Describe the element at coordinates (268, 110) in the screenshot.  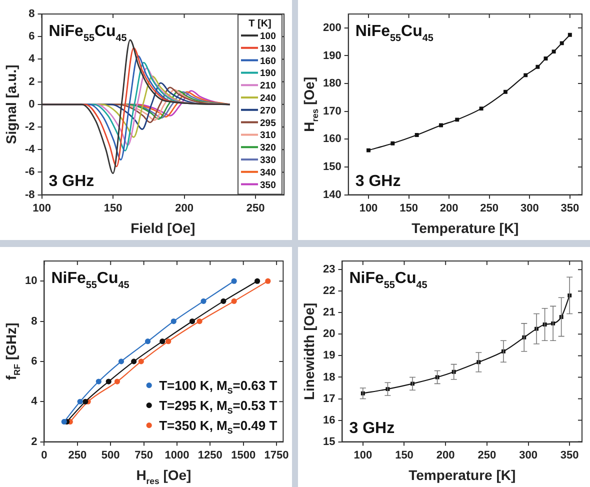
I see `legend-label: 270` at that location.